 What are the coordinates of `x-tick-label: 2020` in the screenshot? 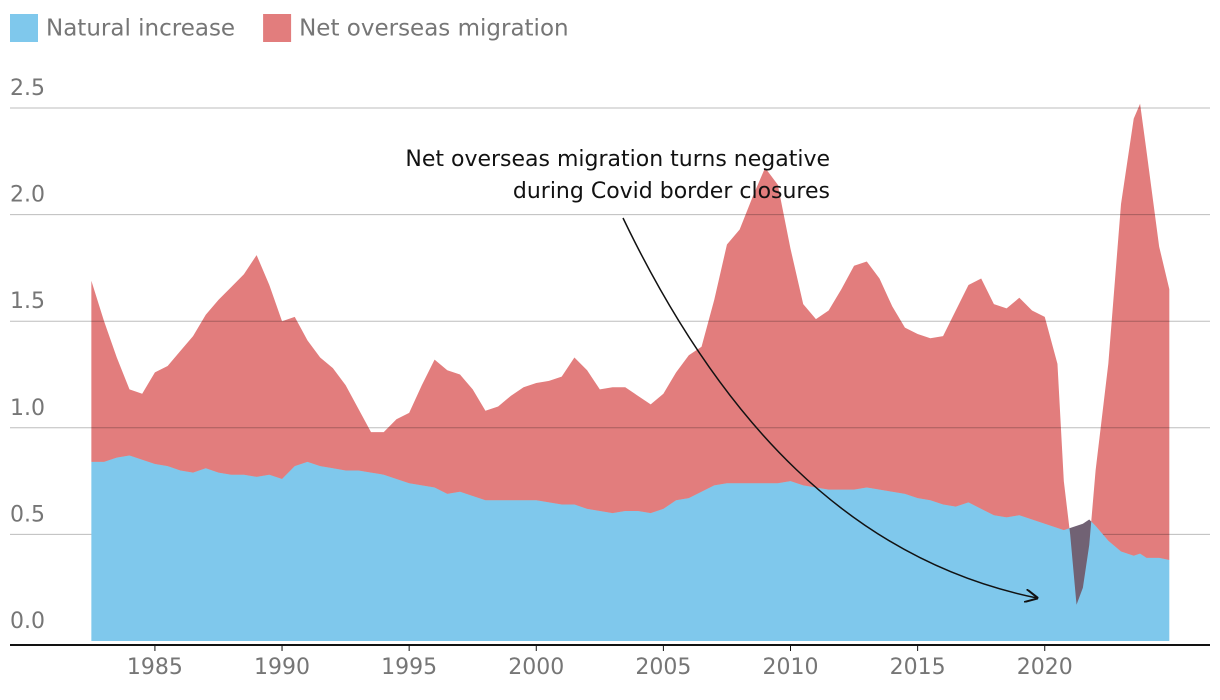 It's located at (1045, 667).